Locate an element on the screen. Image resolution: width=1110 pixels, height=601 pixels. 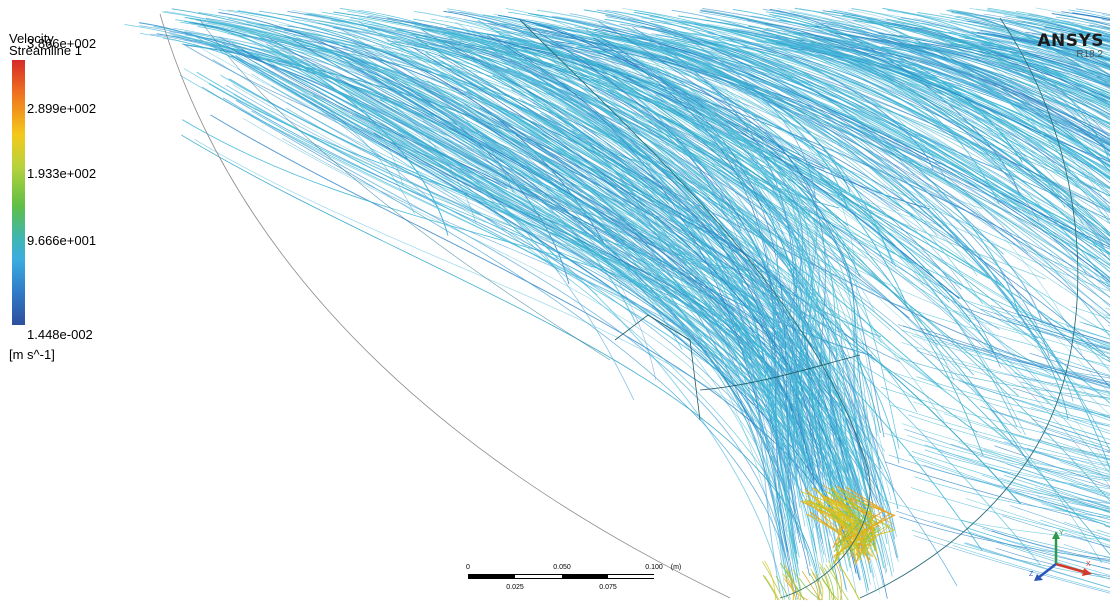
legend-units: [m s^-1] is located at coordinates (32, 354).